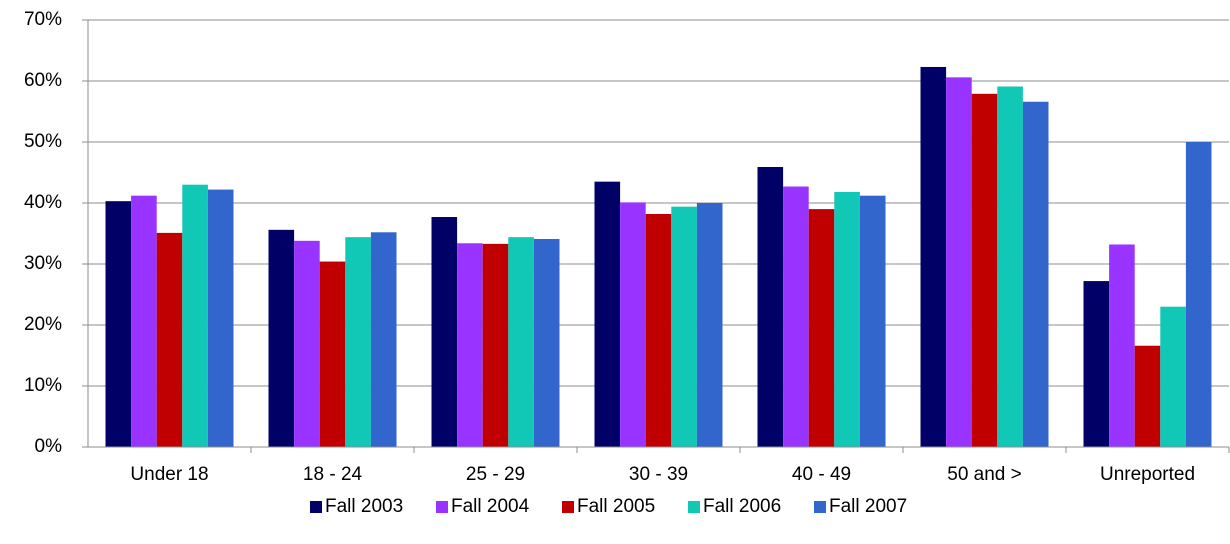 This screenshot has height=544, width=1230. Describe the element at coordinates (49, 446) in the screenshot. I see `y-tick-label: 0%` at that location.